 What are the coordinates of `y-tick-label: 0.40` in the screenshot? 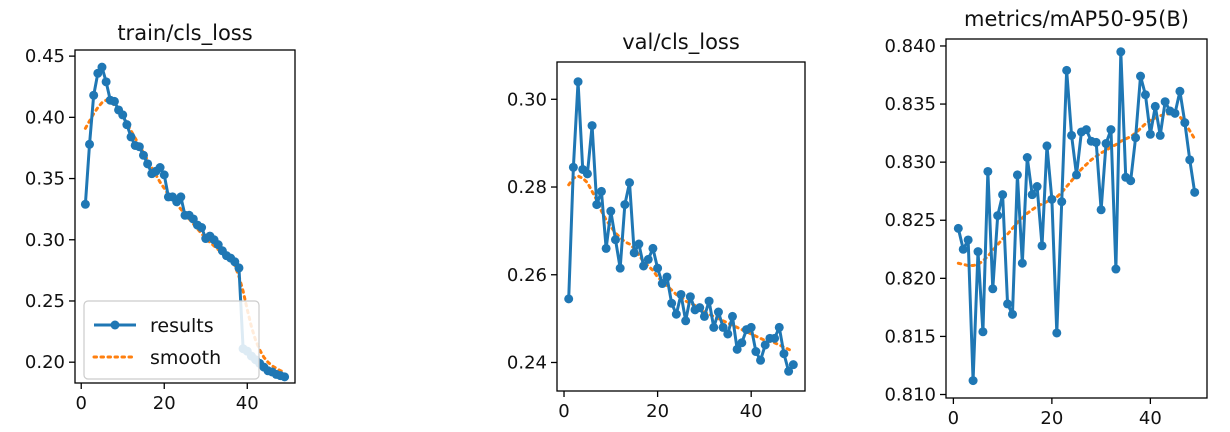 It's located at (45, 117).